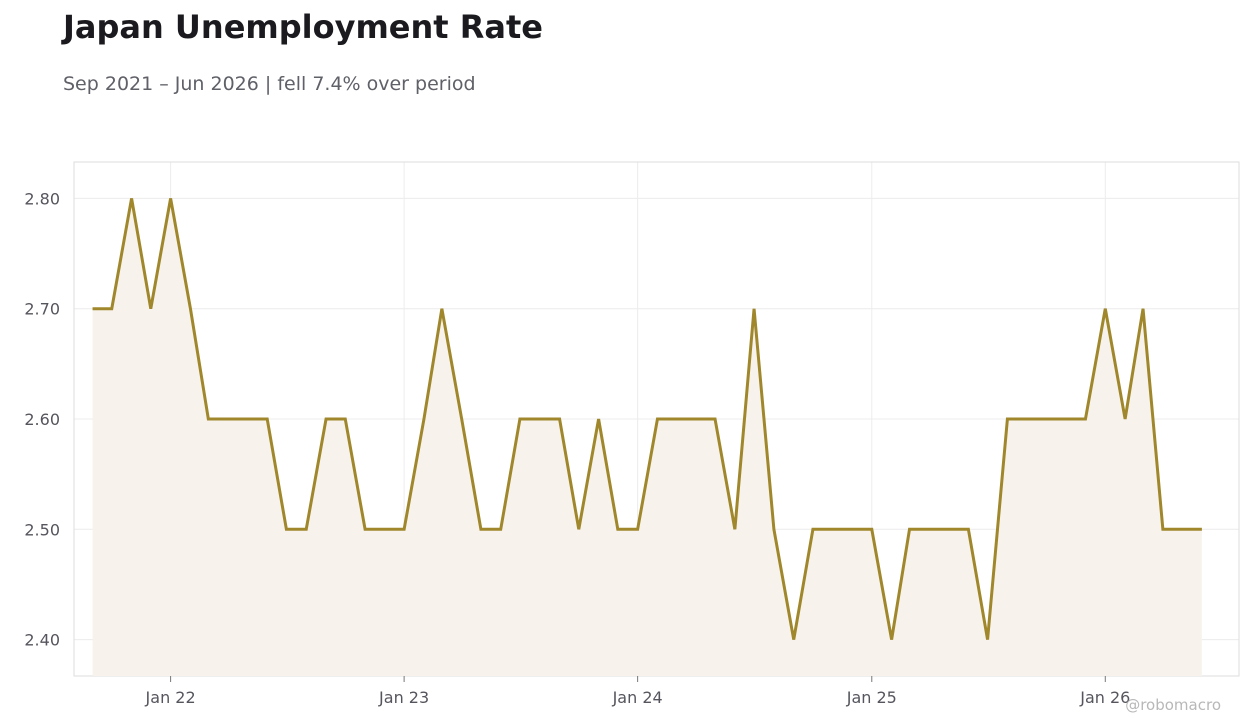 This screenshot has width=1260, height=728. I want to click on y-tick-label: 2.70, so click(42, 309).